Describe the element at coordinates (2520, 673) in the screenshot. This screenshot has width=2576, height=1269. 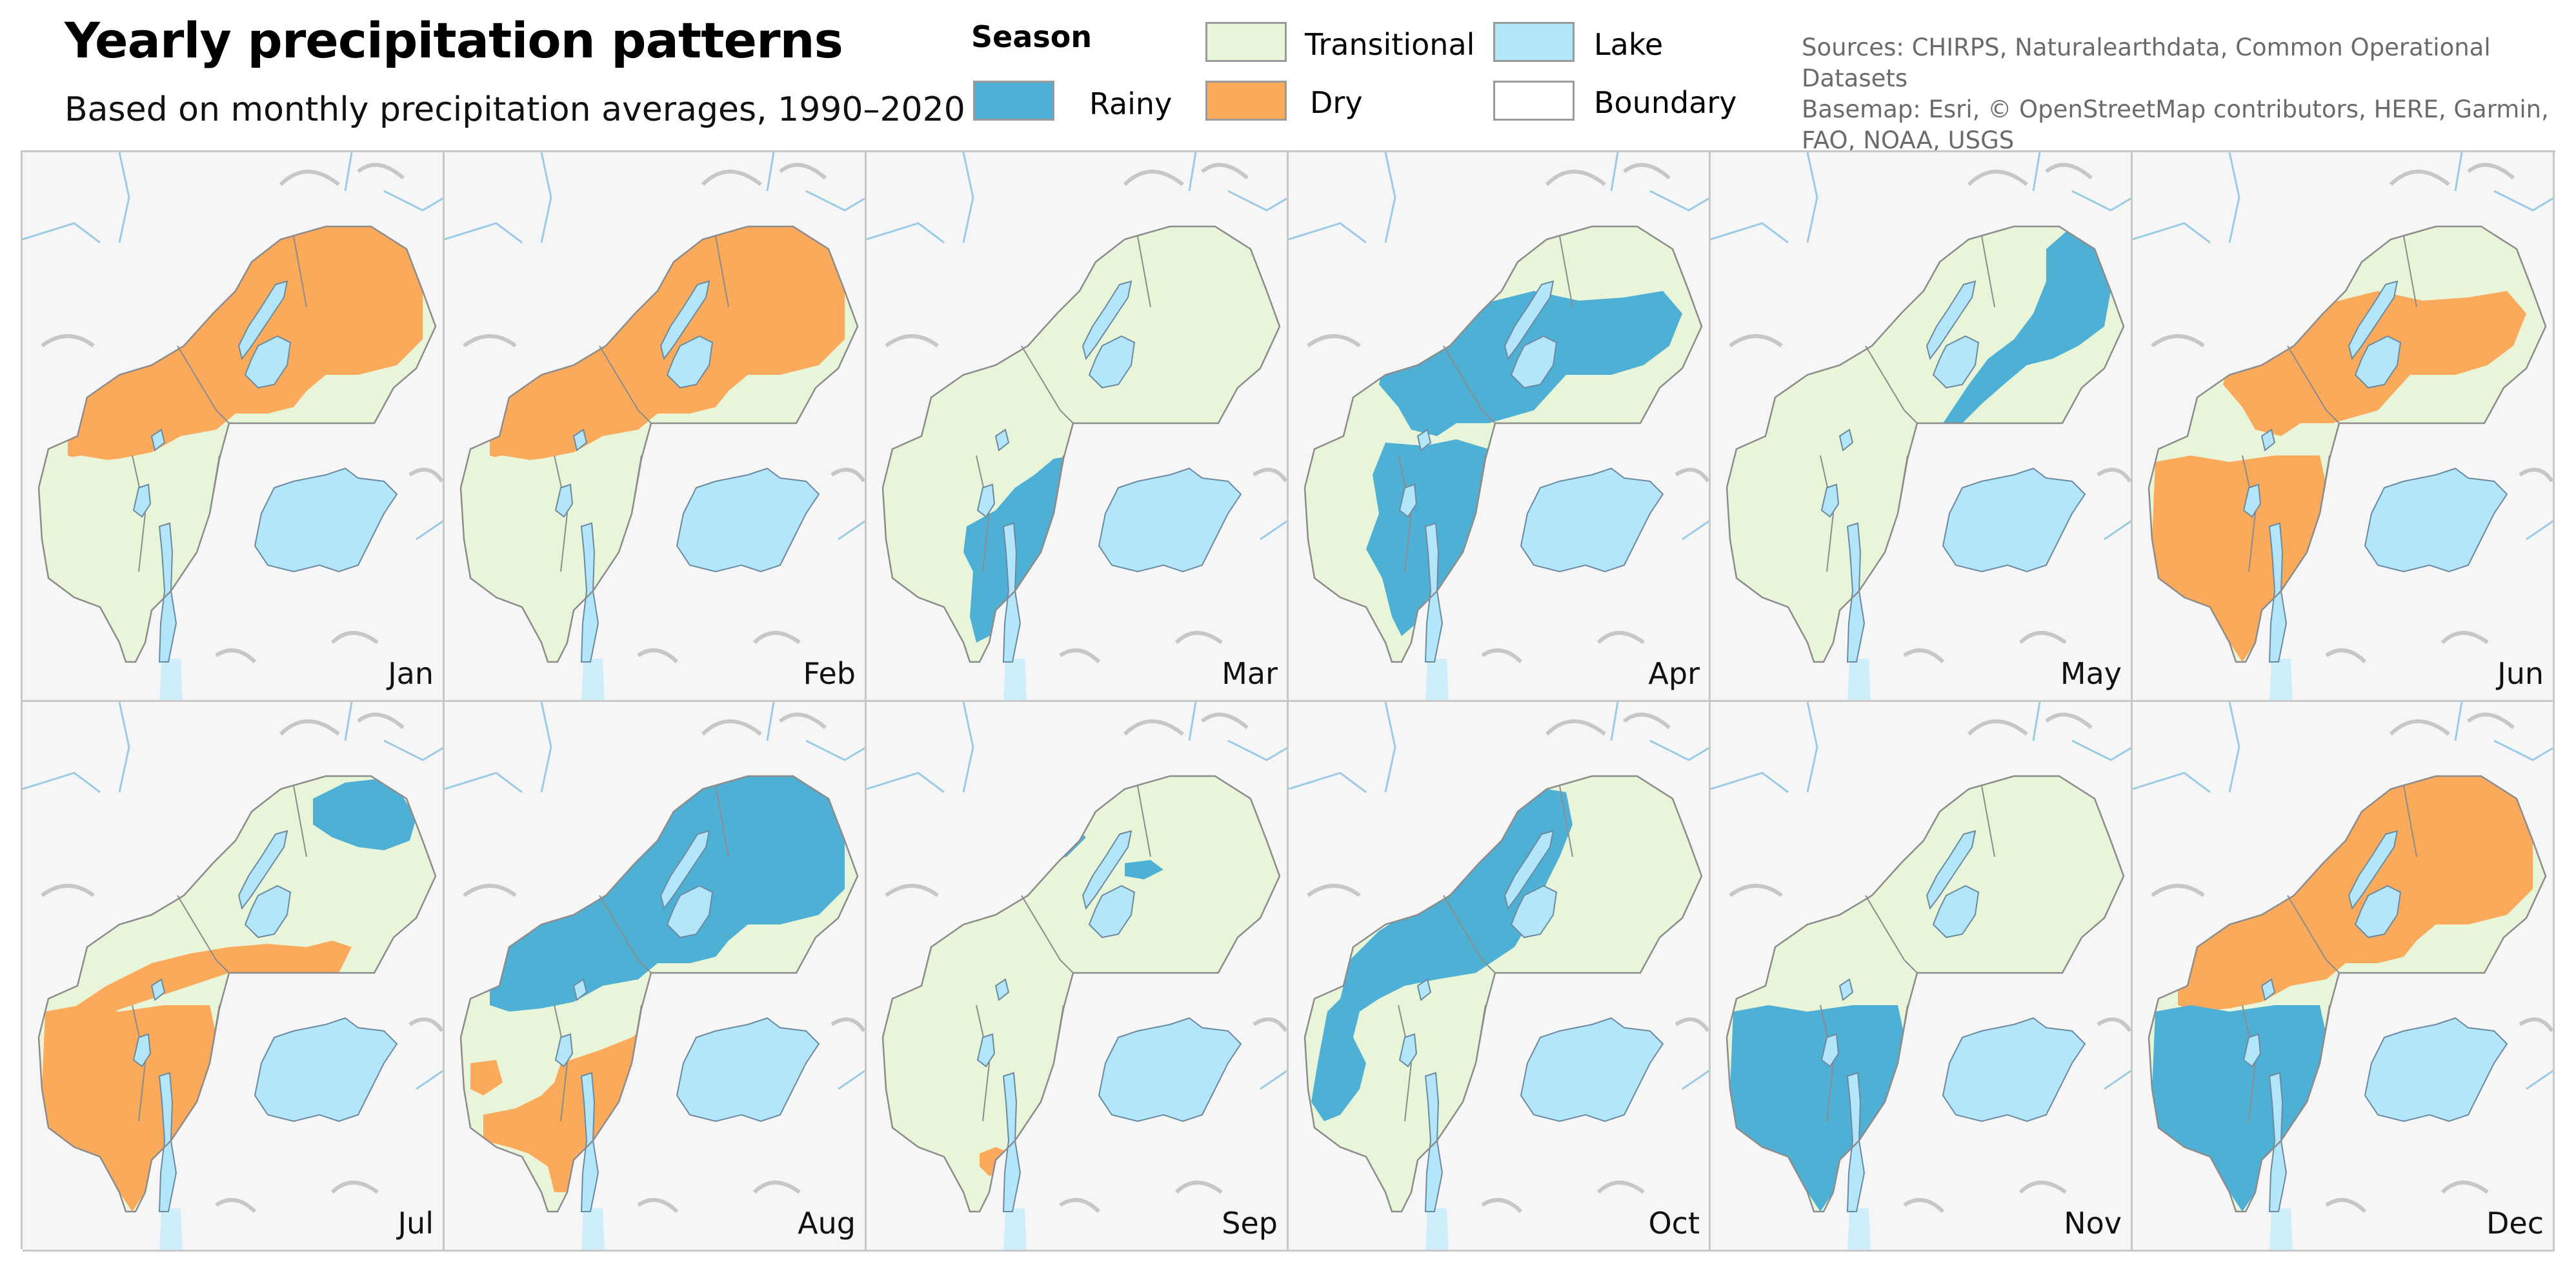
I see `month-label: Jun` at that location.